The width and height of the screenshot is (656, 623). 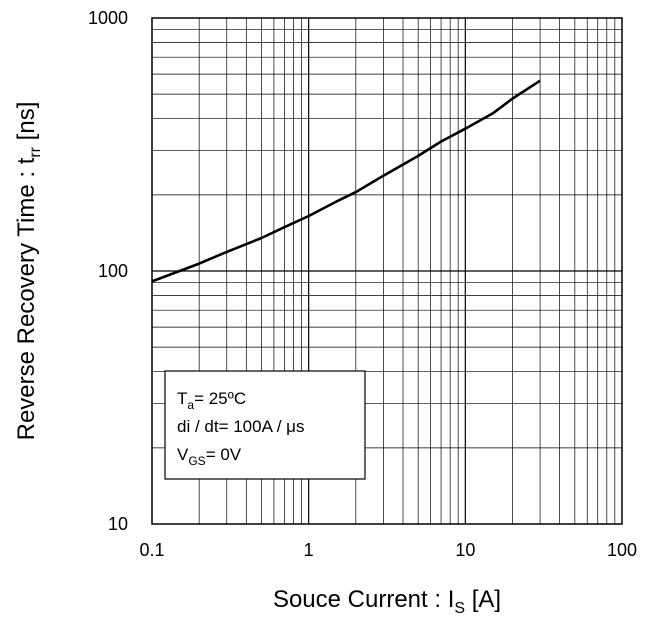 What do you see at coordinates (118, 524) in the screenshot?
I see `y-tick-label: 10` at bounding box center [118, 524].